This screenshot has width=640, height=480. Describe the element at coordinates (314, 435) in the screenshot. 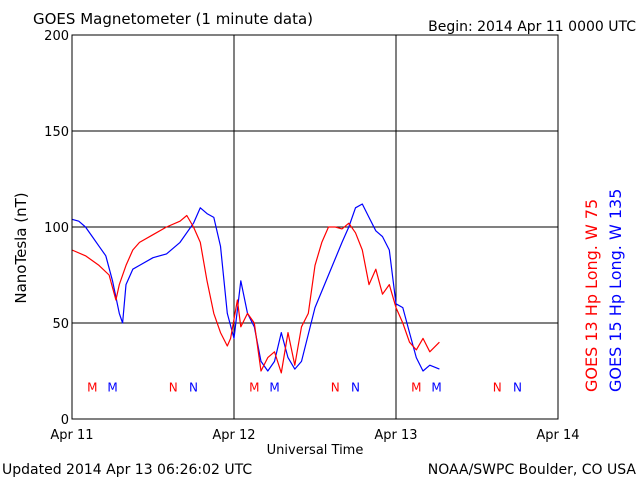

I see `x-tick-labels: Apr 11 Apr 12 Apr 13 Apr 14` at that location.